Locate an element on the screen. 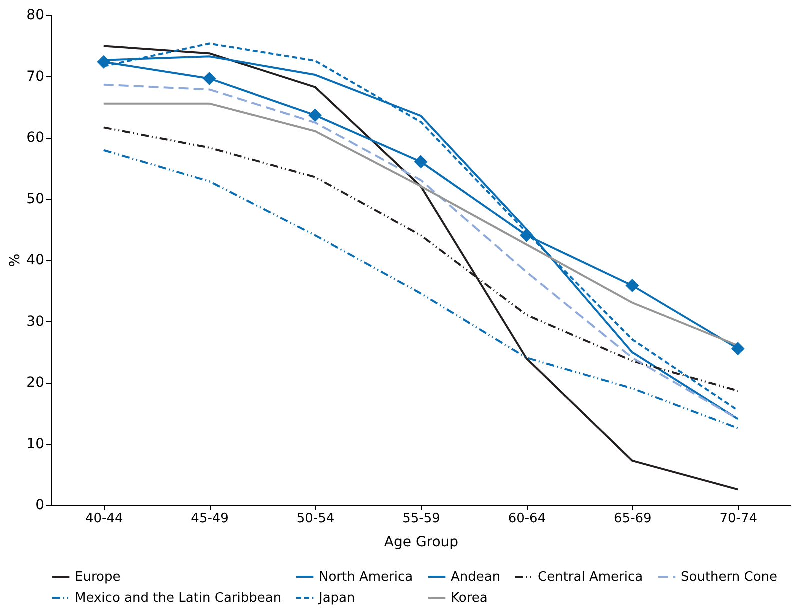  x-tick-label: 65-69 is located at coordinates (633, 519).